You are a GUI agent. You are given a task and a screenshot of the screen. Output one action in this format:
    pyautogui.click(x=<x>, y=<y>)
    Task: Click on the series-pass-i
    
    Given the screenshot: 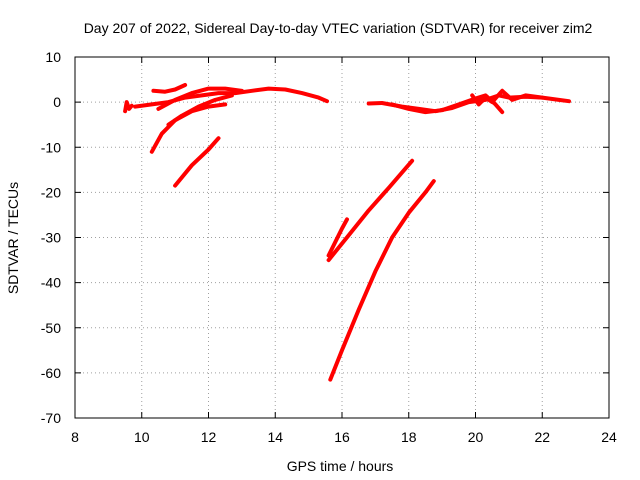 What is the action you would take?
    pyautogui.click(x=370, y=210)
    